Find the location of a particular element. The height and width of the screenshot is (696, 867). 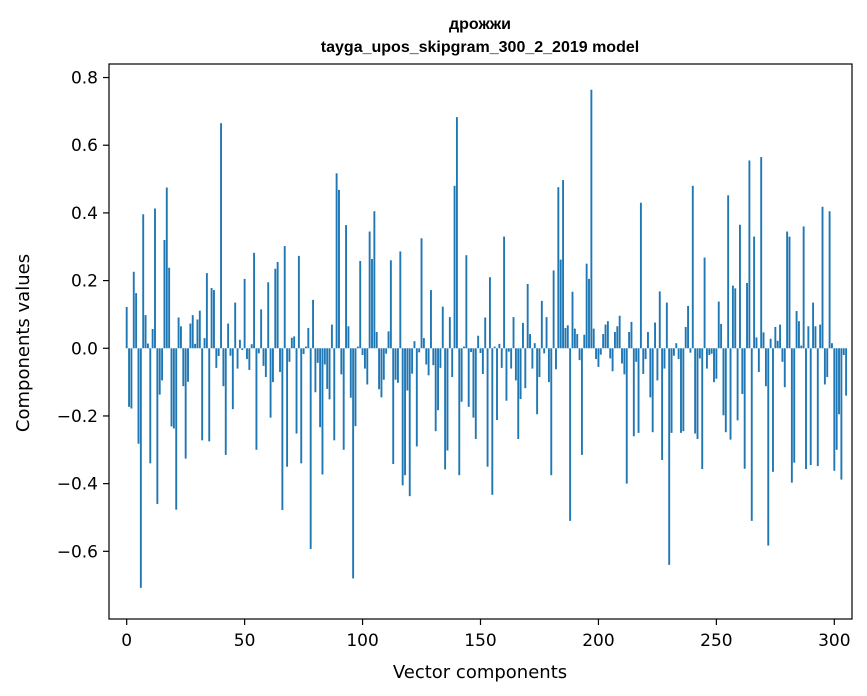

x-tick-label: 0 is located at coordinates (126, 641).